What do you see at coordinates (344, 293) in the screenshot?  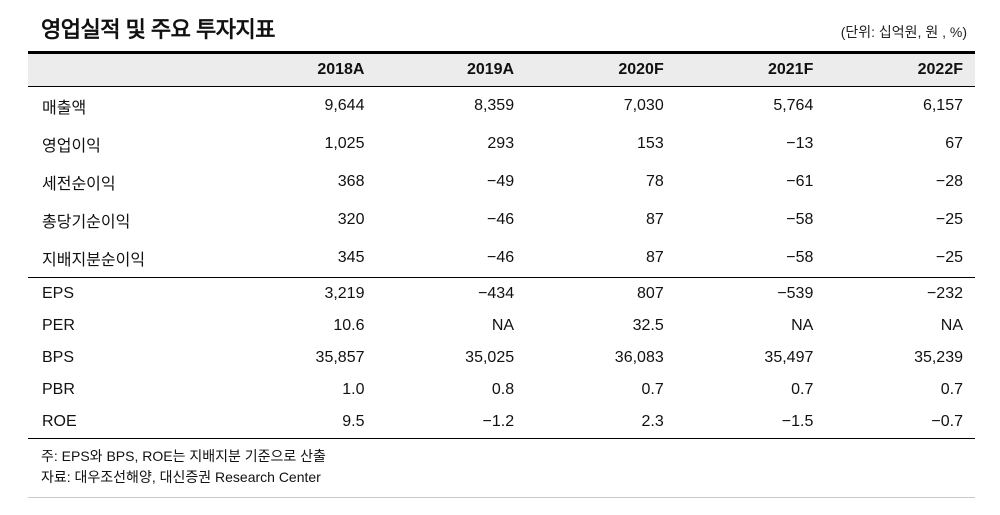 I see `value-cell: 3,219` at bounding box center [344, 293].